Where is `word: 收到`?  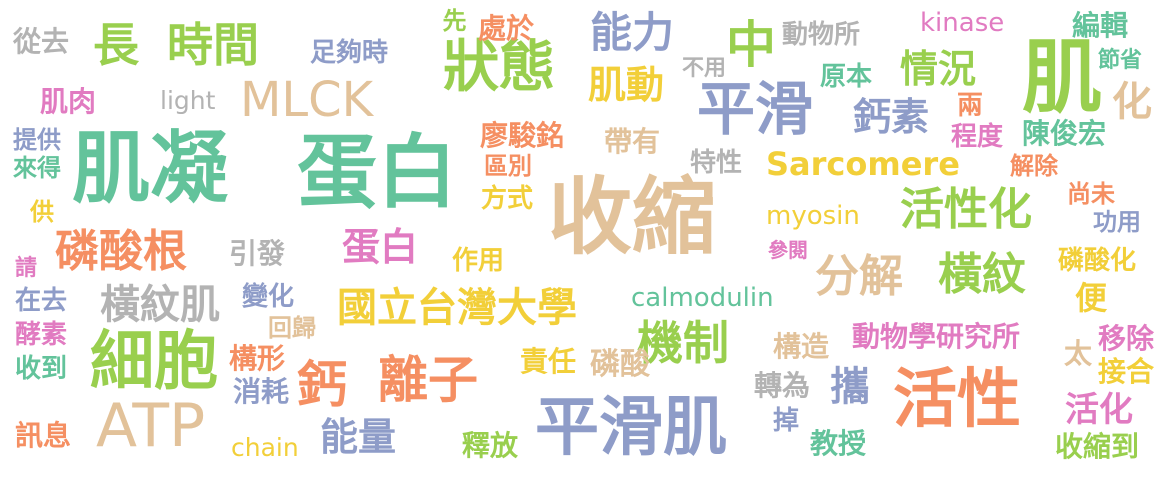
word: 收到 is located at coordinates (41, 369).